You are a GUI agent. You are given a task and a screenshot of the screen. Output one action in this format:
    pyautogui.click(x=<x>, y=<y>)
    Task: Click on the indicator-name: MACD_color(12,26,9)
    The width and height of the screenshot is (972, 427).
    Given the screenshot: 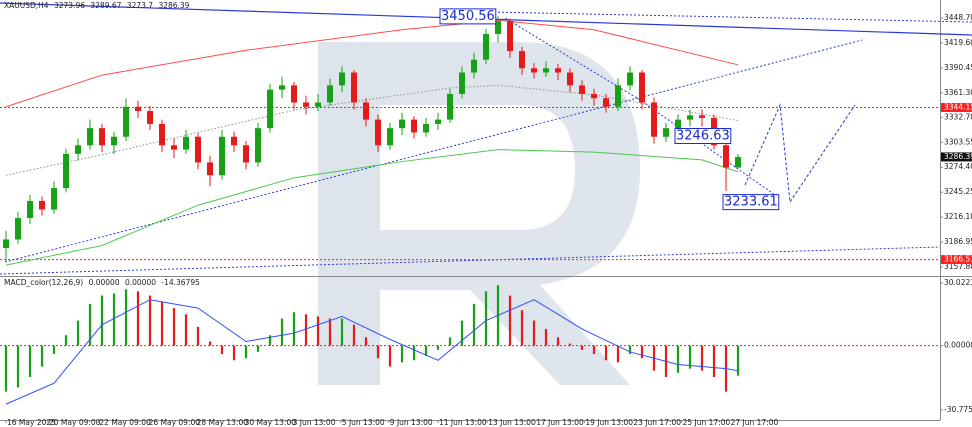 What is the action you would take?
    pyautogui.click(x=43, y=282)
    